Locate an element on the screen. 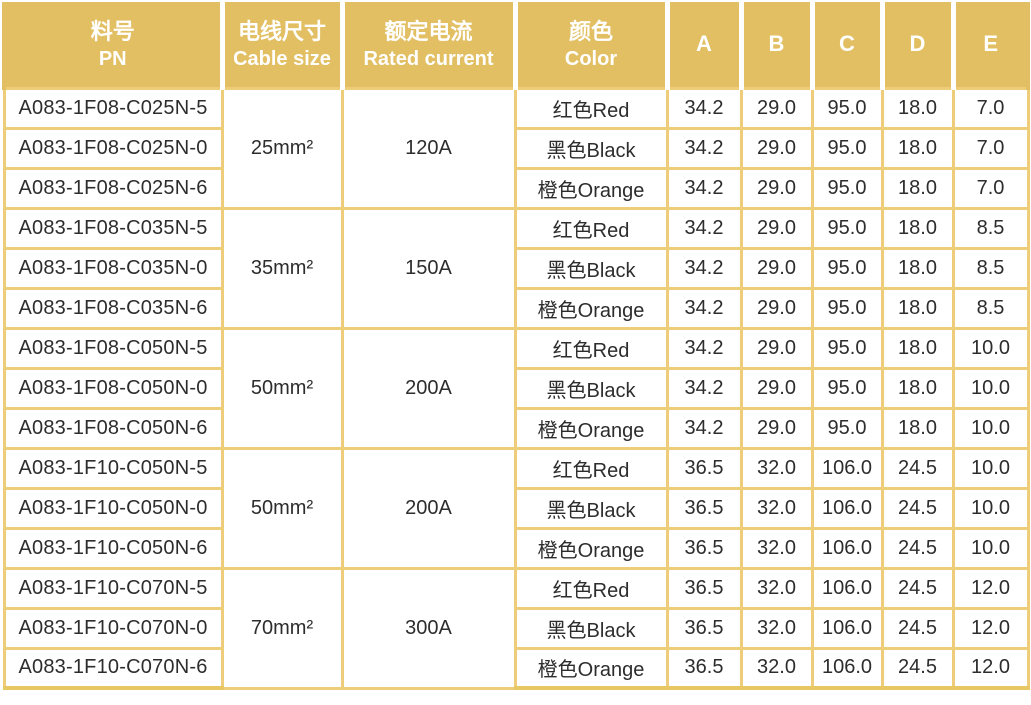  cable-size-cell: 50mm² is located at coordinates (282, 508).